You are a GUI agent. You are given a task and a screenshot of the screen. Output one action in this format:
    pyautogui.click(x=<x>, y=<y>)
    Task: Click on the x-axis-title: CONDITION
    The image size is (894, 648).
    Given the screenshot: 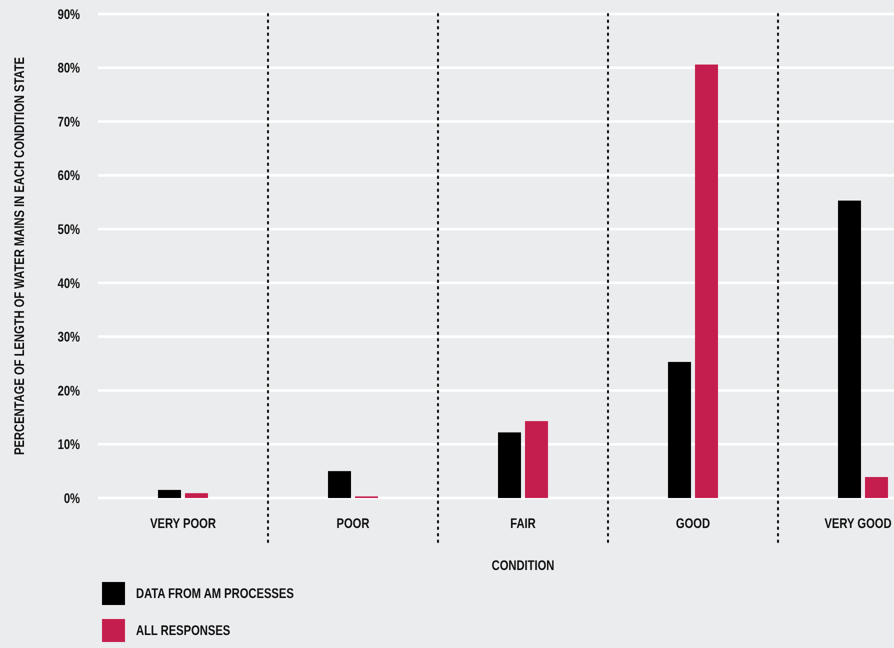 What is the action you would take?
    pyautogui.click(x=523, y=566)
    